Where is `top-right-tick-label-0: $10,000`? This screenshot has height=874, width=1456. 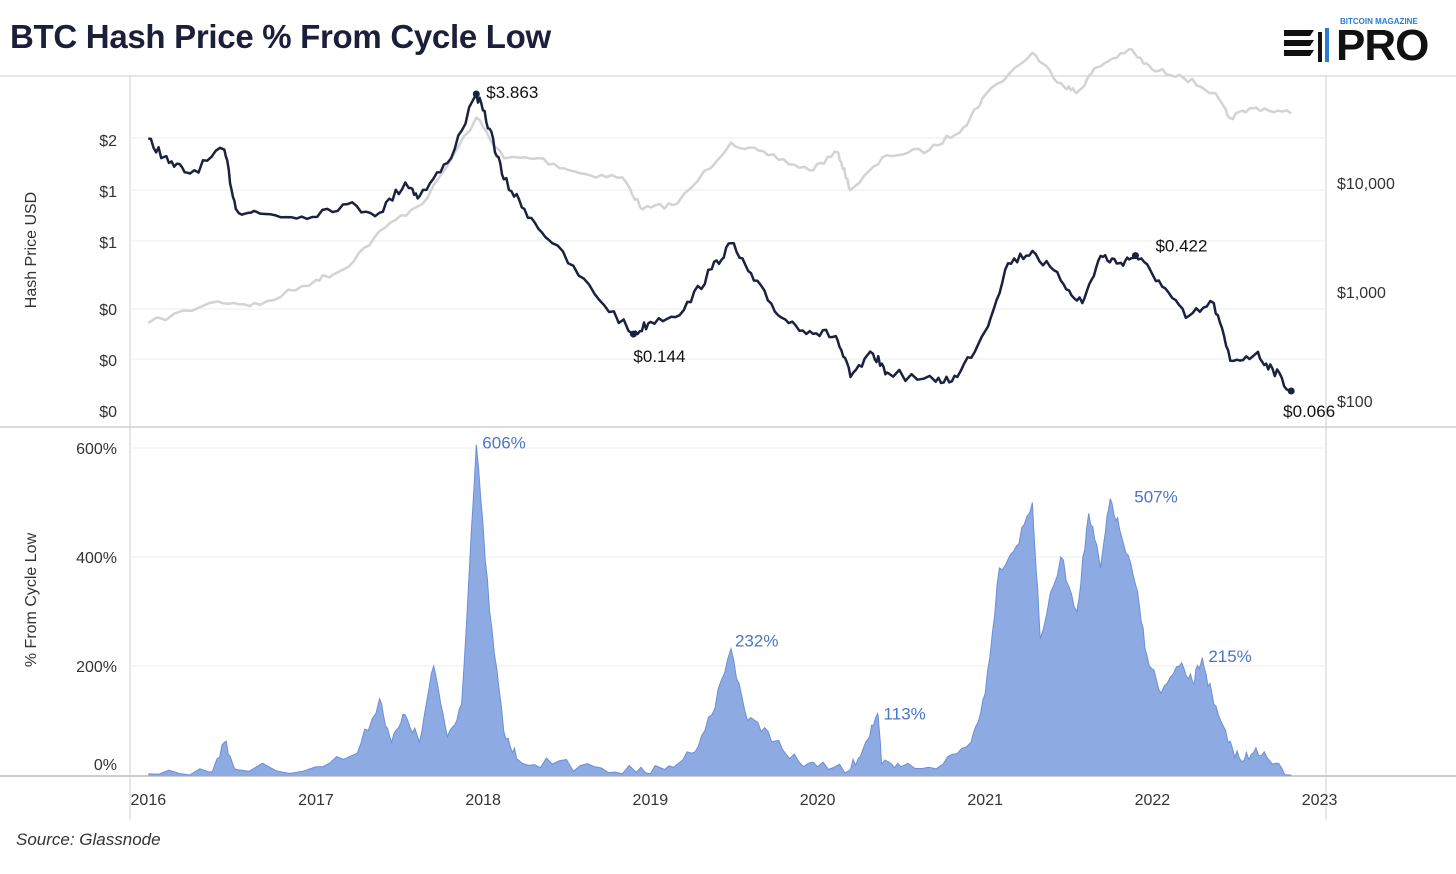 top-right-tick-label-0: $10,000 is located at coordinates (1366, 184).